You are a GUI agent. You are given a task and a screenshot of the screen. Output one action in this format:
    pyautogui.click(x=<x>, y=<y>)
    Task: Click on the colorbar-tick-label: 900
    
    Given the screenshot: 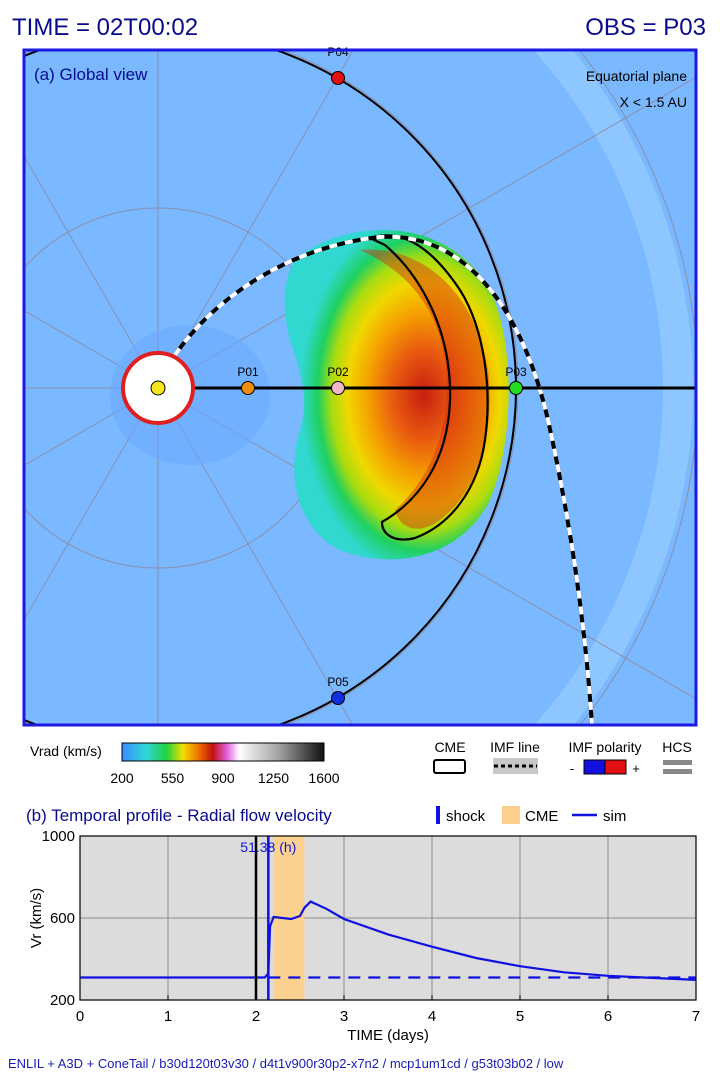 What is the action you would take?
    pyautogui.click(x=223, y=778)
    